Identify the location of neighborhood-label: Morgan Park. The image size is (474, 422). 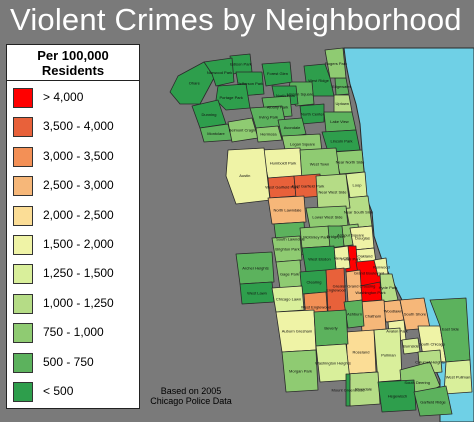
(300, 371).